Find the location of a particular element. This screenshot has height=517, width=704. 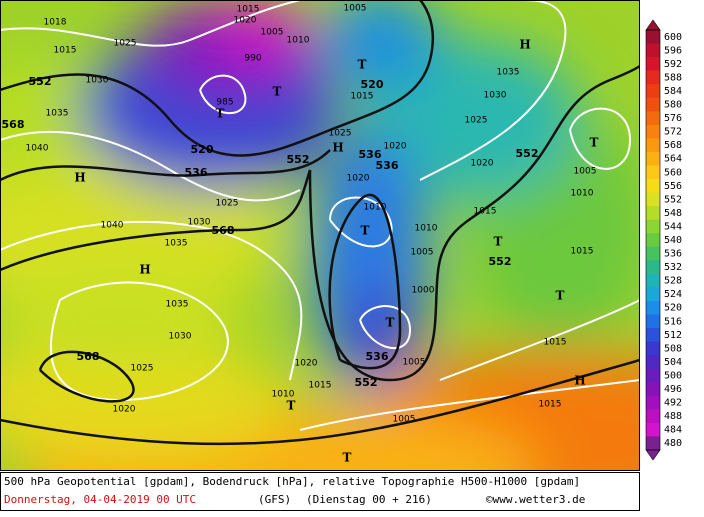

footer-date: Donnerstag, 04-04-2019 00 UTC is located at coordinates (100, 499).